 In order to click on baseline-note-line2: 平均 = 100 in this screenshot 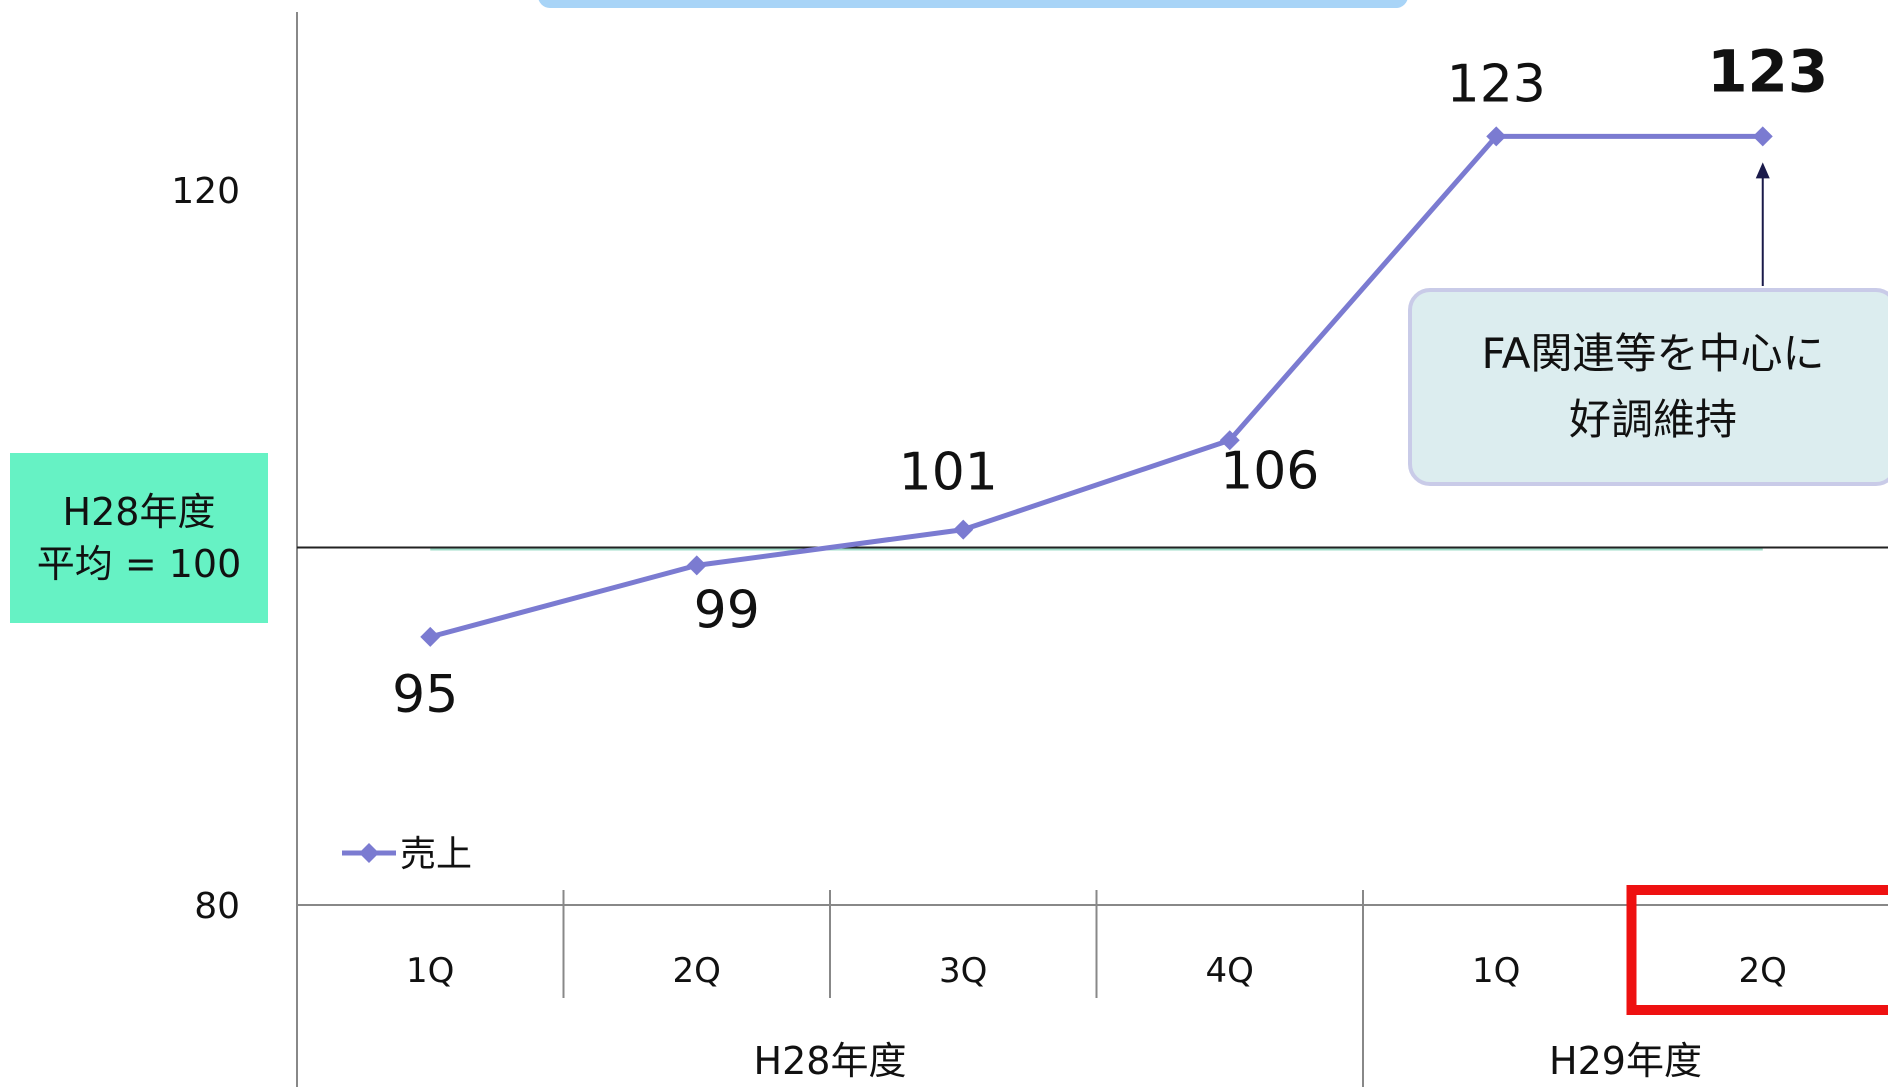, I will do `click(139, 564)`.